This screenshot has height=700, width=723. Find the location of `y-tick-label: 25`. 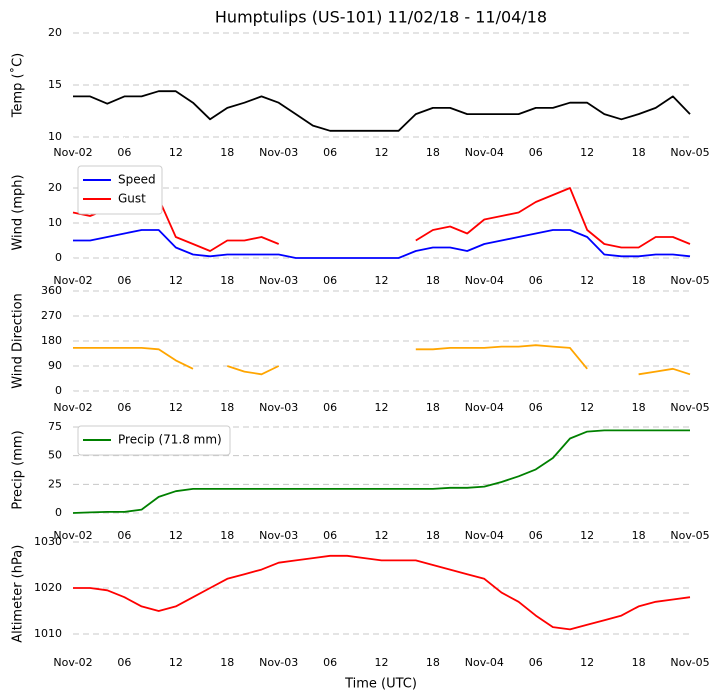

y-tick-label: 25 is located at coordinates (55, 483).